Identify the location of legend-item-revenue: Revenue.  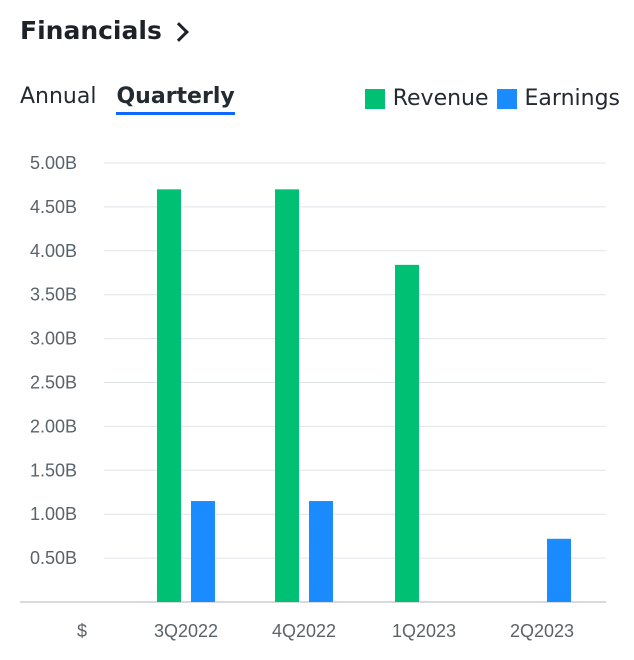
(426, 98).